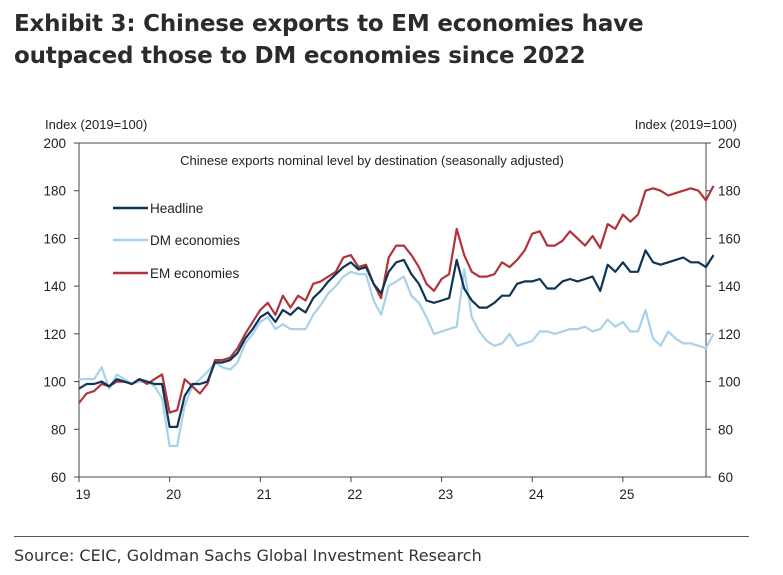  Describe the element at coordinates (729, 382) in the screenshot. I see `y-tick-label-right: 100` at that location.